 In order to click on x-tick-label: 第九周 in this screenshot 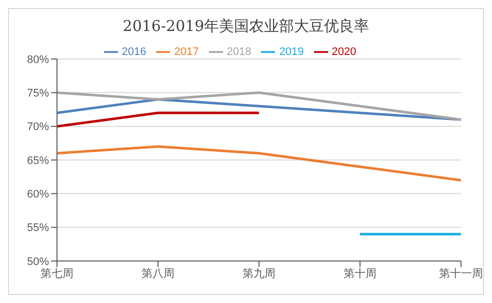, I will do `click(259, 273)`.